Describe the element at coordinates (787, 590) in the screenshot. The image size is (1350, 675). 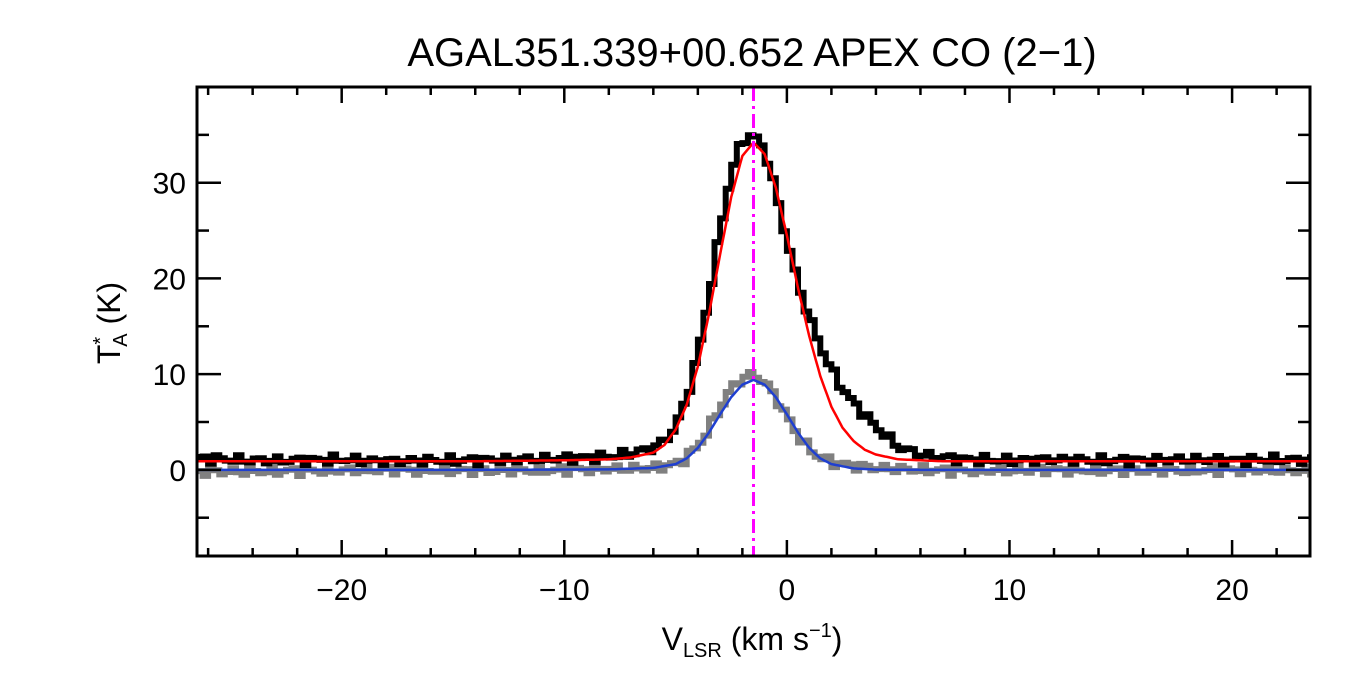
I see `x-tick-label: 0` at that location.